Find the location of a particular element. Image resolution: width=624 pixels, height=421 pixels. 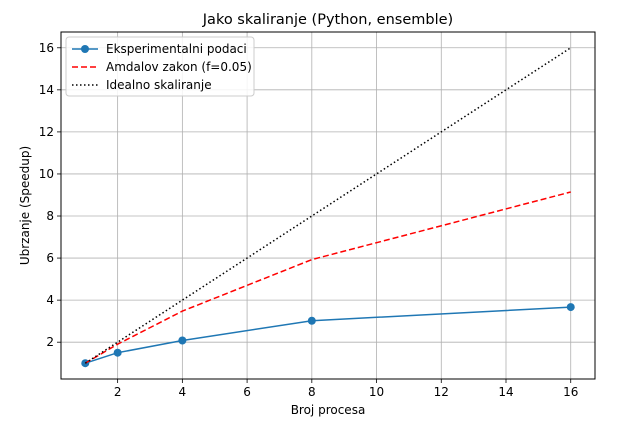

x-tick-label: 2 is located at coordinates (118, 392).